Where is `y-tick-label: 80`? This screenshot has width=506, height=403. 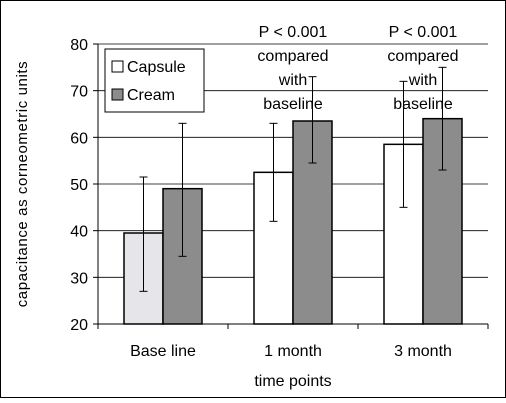
y-tick-label: 80 is located at coordinates (79, 45).